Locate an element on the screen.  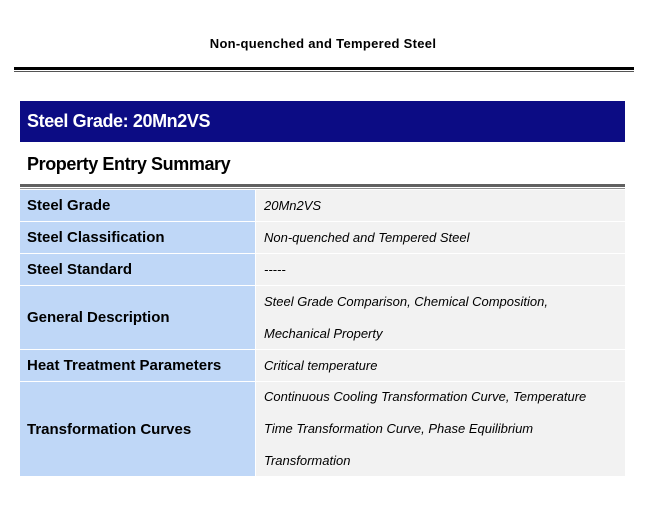
row-label-heat-treatment-parameters: Heat Treatment Parameters is located at coordinates (138, 365).